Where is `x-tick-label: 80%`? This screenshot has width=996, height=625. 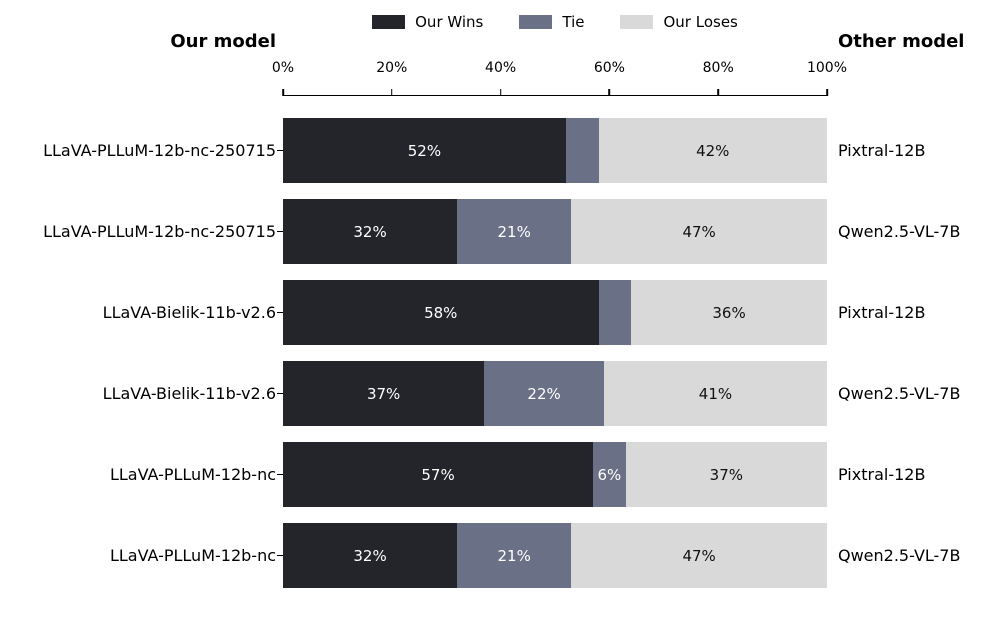 x-tick-label: 80% is located at coordinates (718, 68).